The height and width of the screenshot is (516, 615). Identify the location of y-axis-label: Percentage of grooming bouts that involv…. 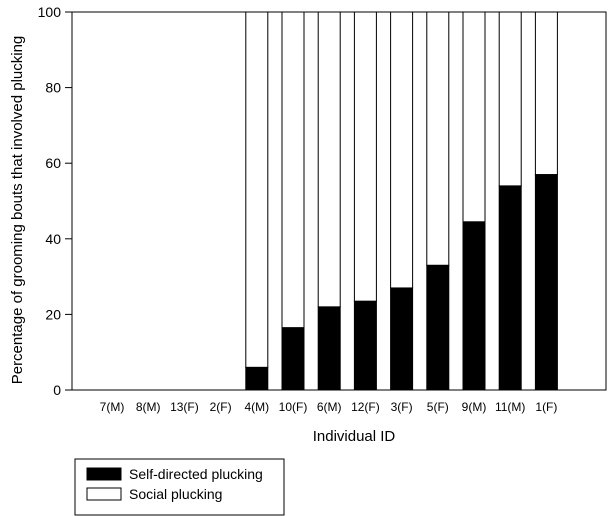
(17, 210).